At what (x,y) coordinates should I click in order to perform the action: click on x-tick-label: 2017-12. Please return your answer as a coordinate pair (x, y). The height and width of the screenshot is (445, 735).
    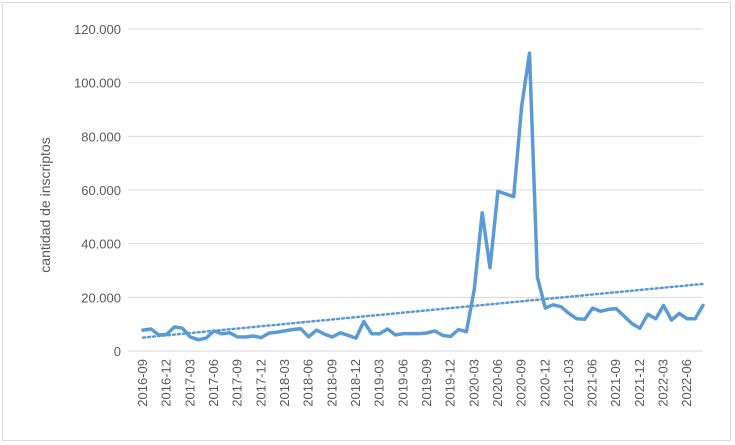
    Looking at the image, I should click on (260, 383).